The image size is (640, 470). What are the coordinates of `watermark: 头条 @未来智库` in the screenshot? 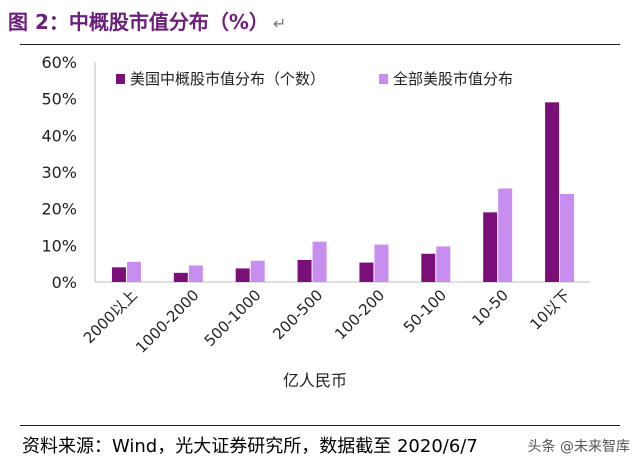 It's located at (578, 447).